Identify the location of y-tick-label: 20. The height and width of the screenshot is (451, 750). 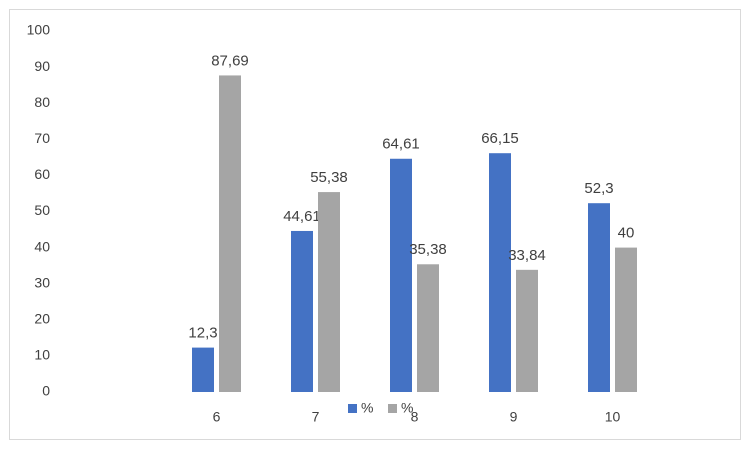
(42, 319).